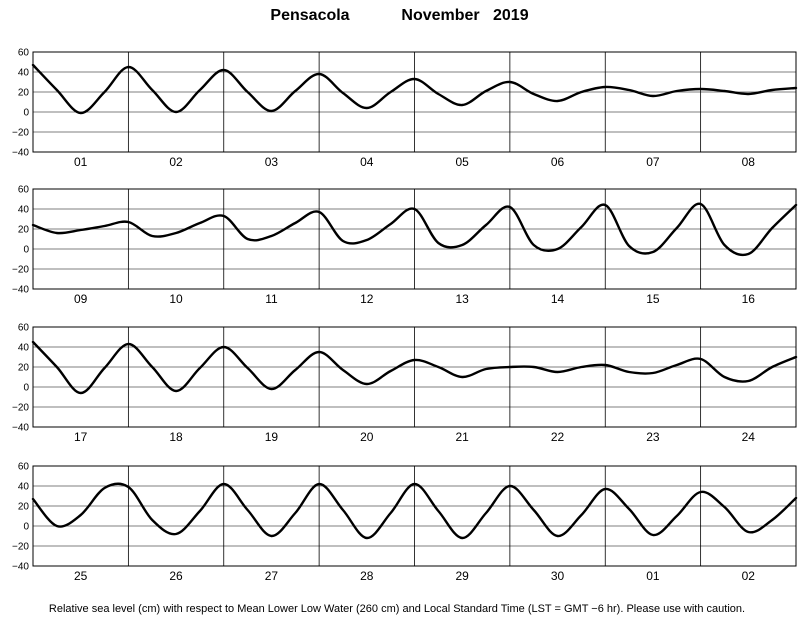  I want to click on day-label: 18, so click(176, 437).